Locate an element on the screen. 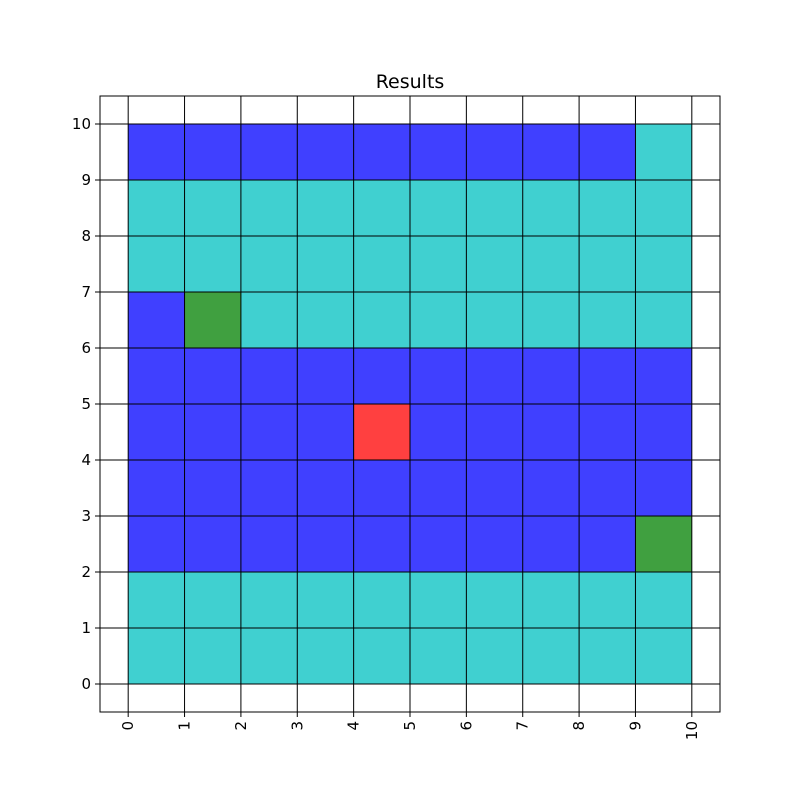 The height and width of the screenshot is (800, 800). y-tick-label: 2 is located at coordinates (86, 572).